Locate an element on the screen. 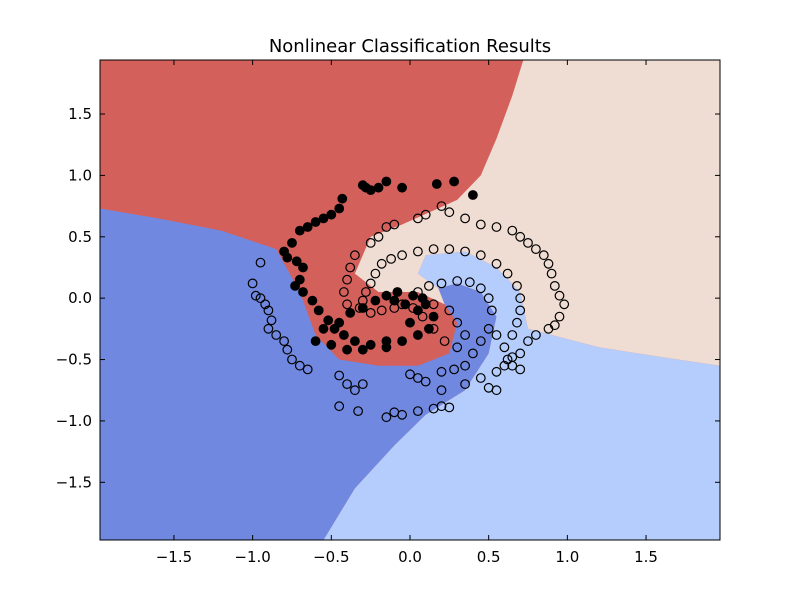 This screenshot has height=600, width=800. x-tick-label: 1.5 is located at coordinates (646, 557).